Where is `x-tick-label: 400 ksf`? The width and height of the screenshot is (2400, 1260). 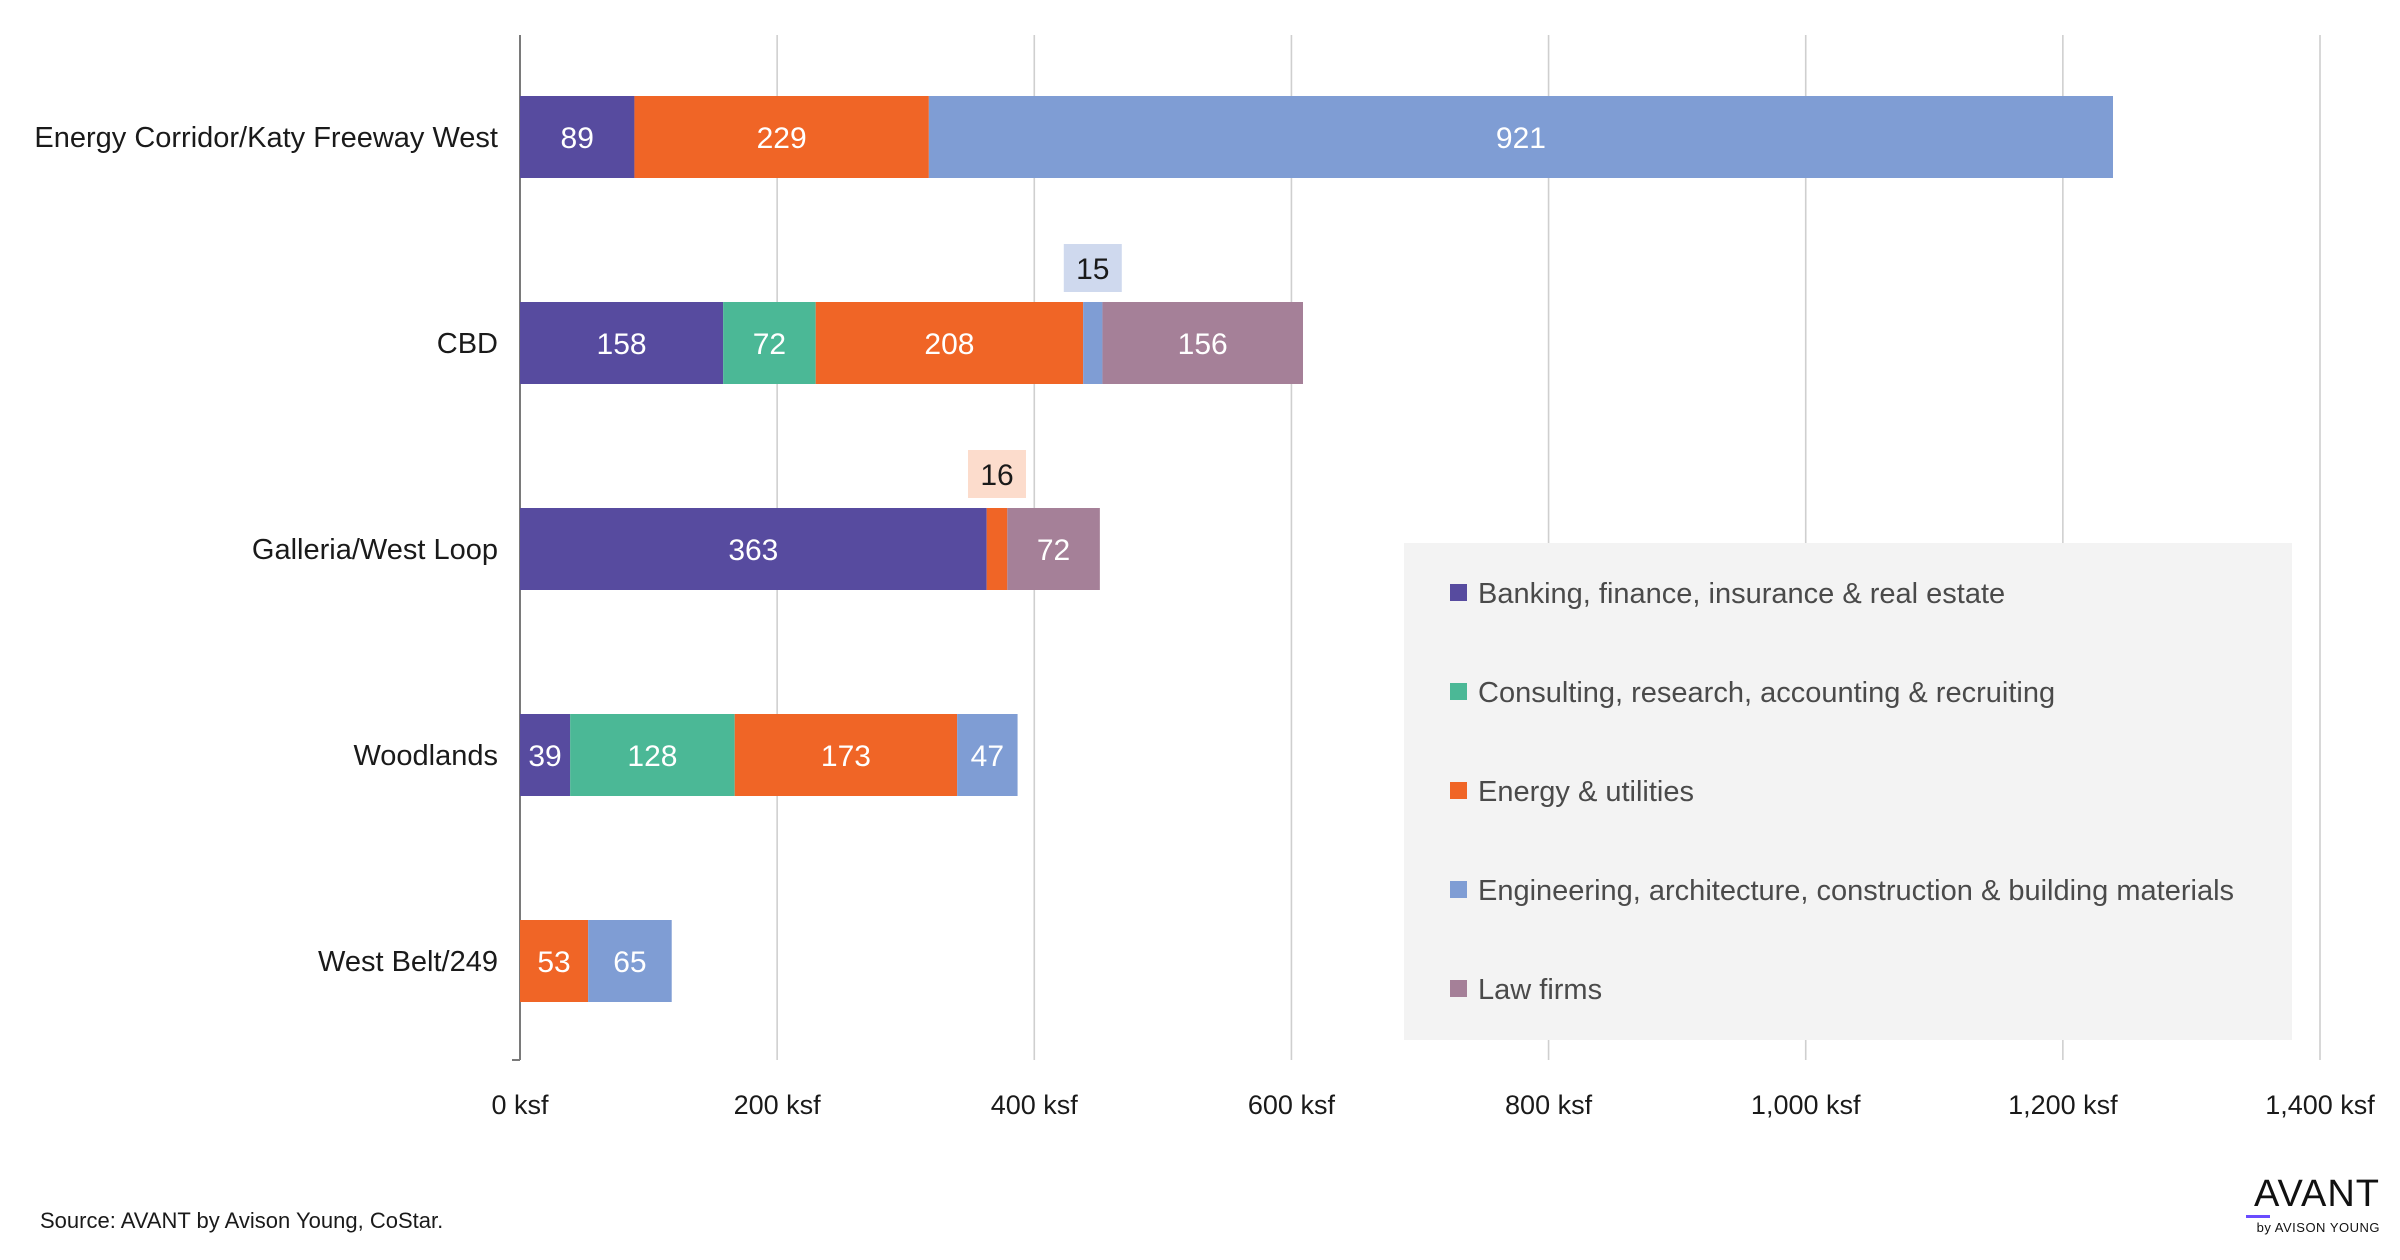
x-tick-label: 400 ksf is located at coordinates (1035, 1105).